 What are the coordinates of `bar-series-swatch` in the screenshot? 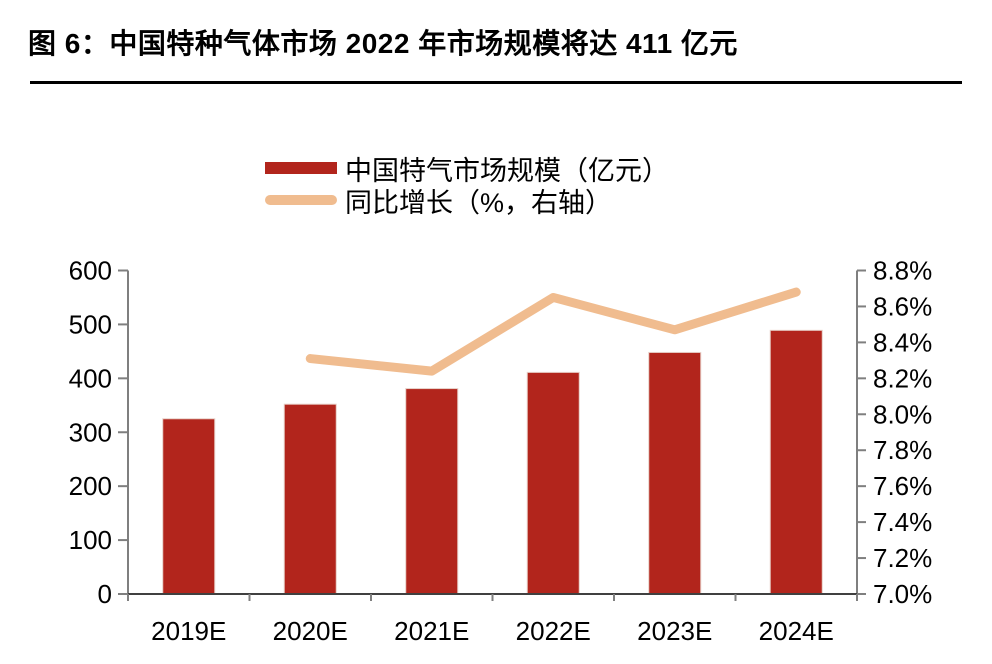 It's located at (301, 168).